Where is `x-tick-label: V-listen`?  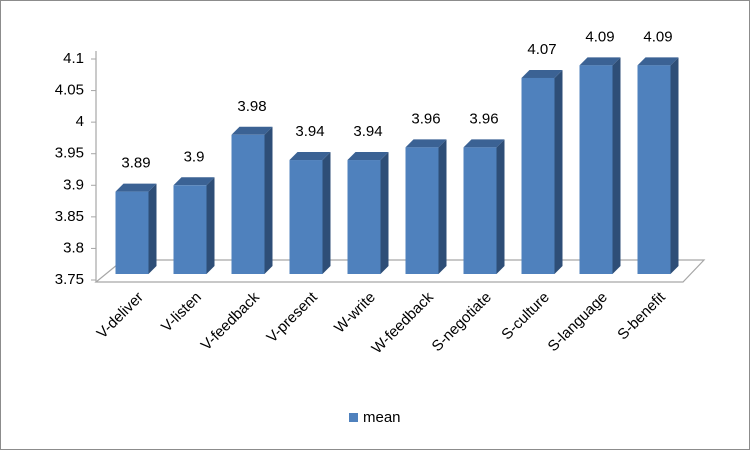 x-tick-label: V-listen is located at coordinates (181, 312).